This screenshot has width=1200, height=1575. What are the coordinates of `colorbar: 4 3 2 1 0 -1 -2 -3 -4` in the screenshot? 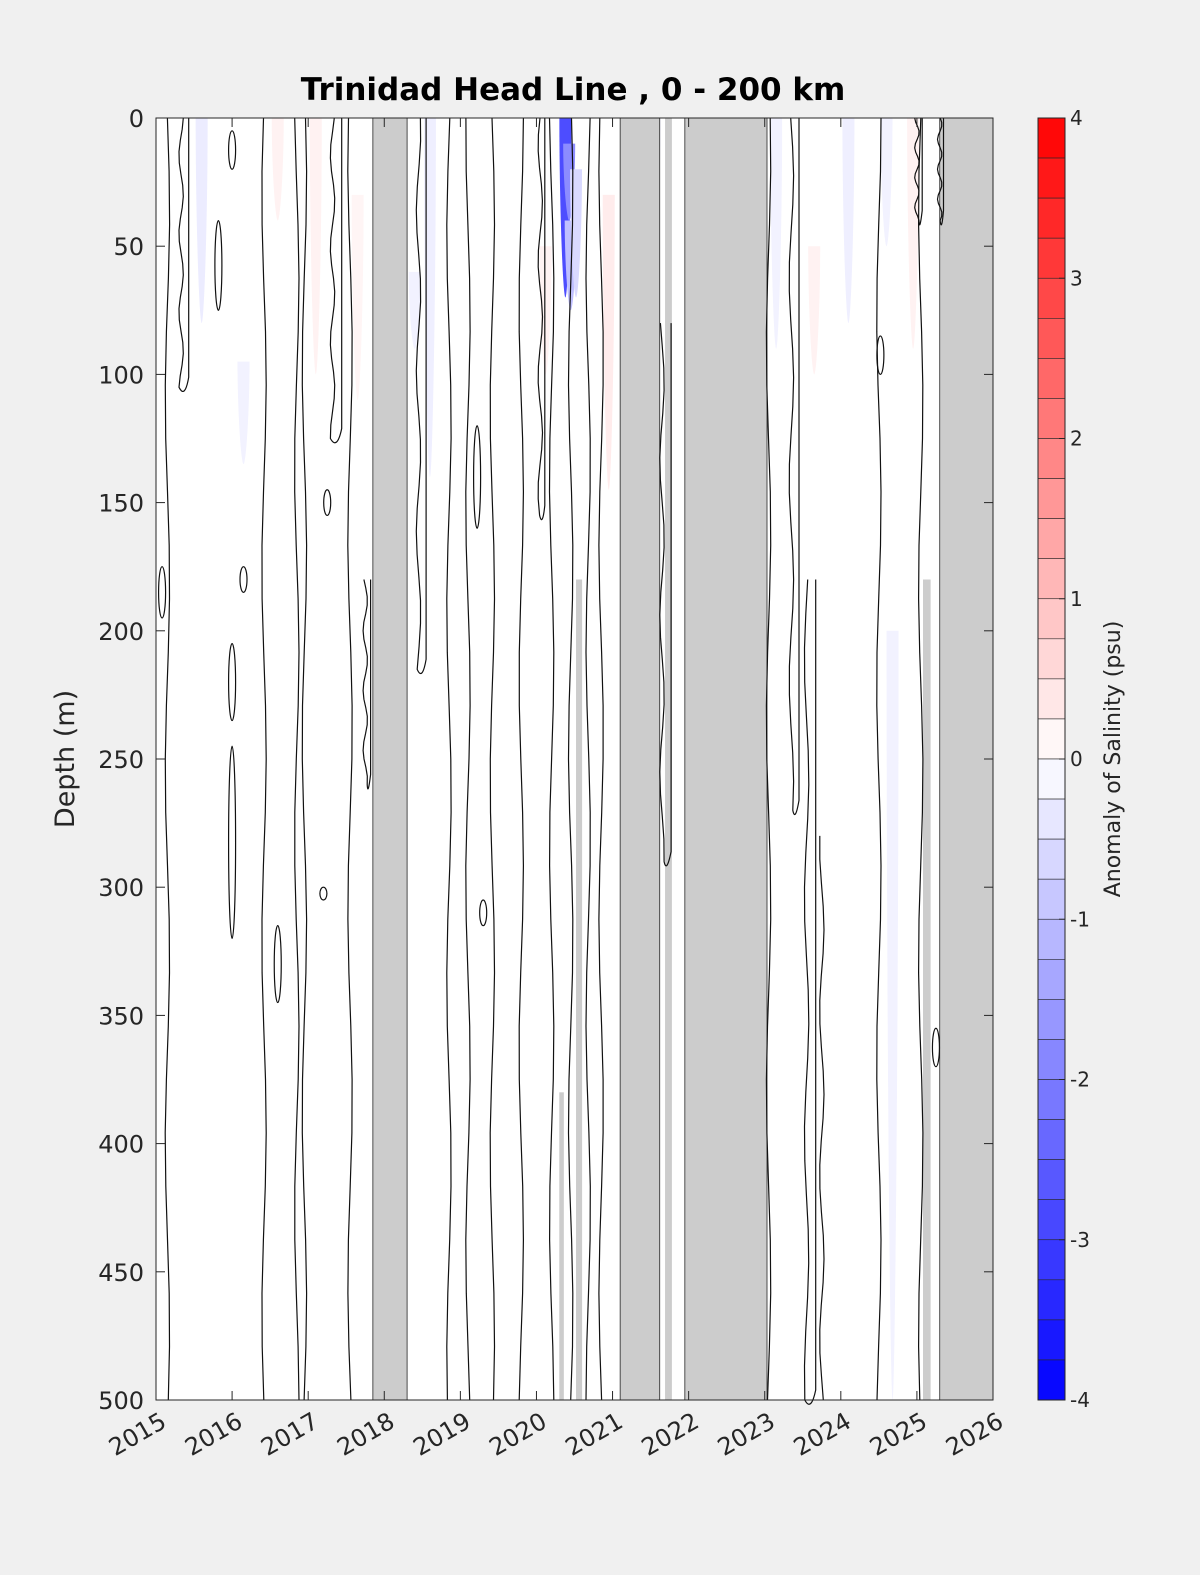 It's located at (1063, 759).